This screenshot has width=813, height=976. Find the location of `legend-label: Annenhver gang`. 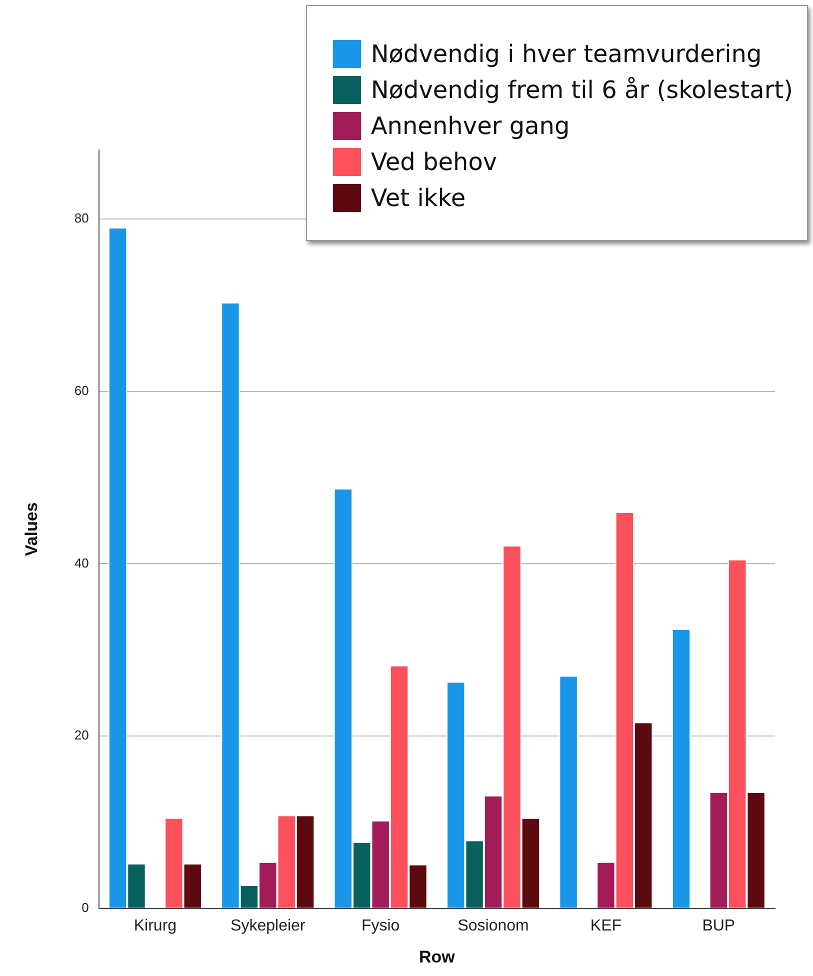

legend-label: Annenhver gang is located at coordinates (470, 126).